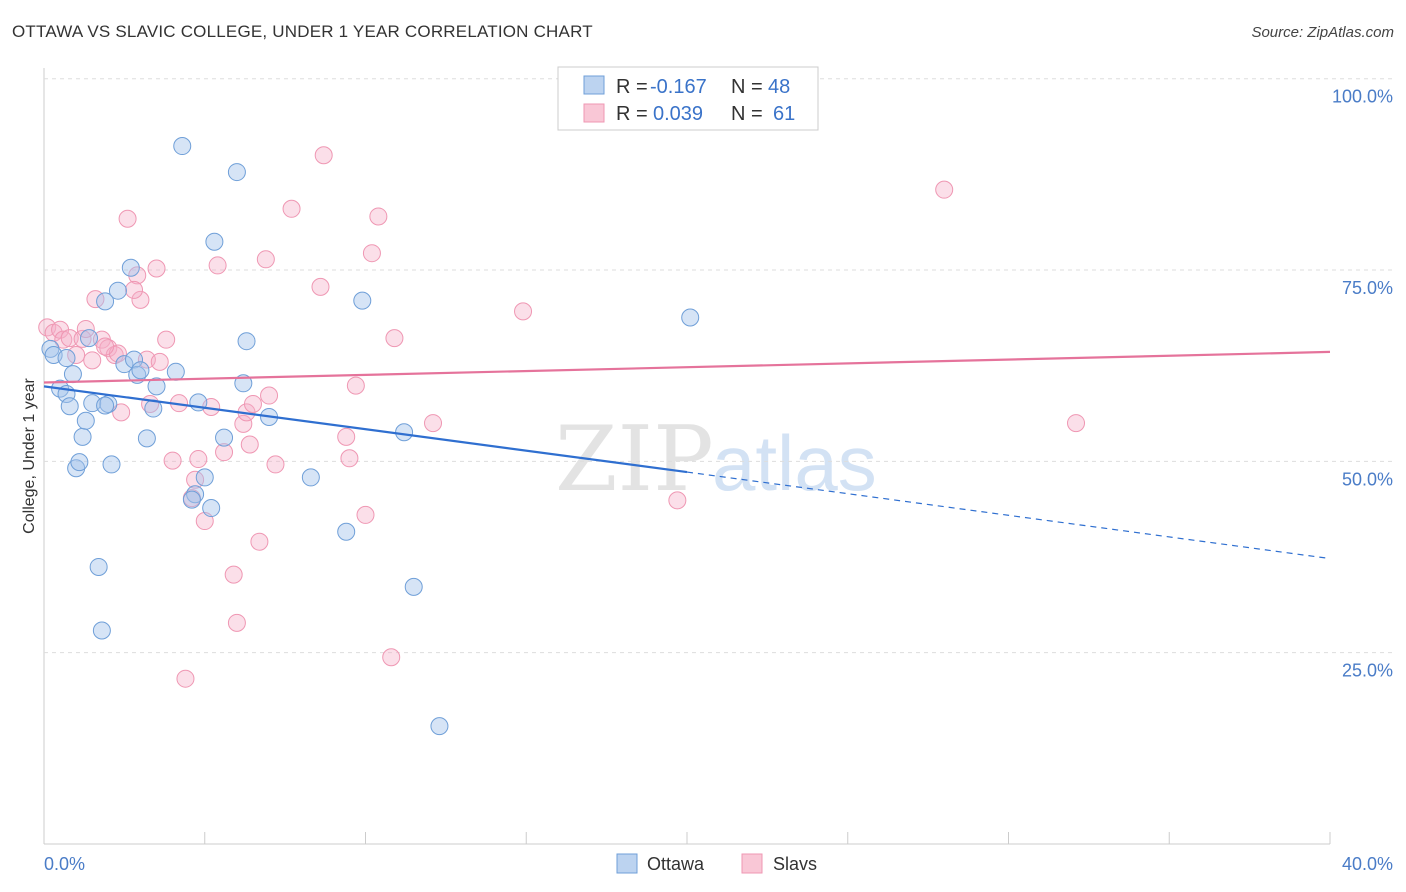 The width and height of the screenshot is (1406, 892). Describe the element at coordinates (747, 87) in the screenshot. I see `legend-n-label-ottawa: N =` at that location.